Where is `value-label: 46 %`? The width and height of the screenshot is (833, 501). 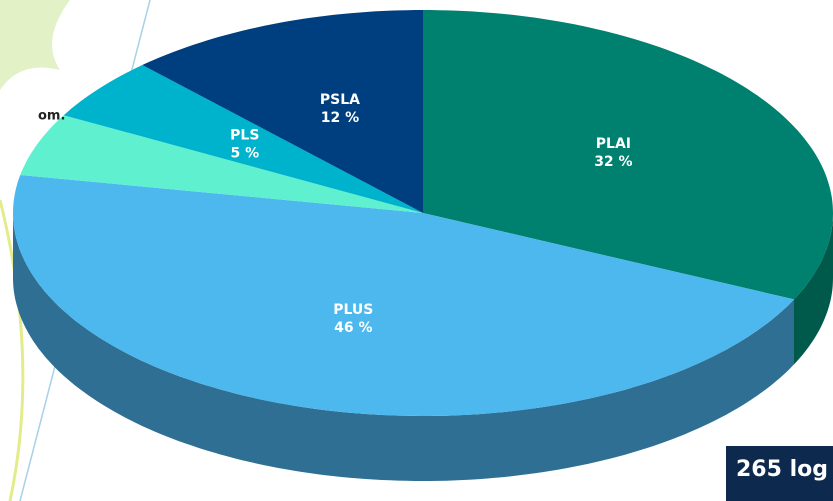 value-label: 46 % is located at coordinates (353, 328).